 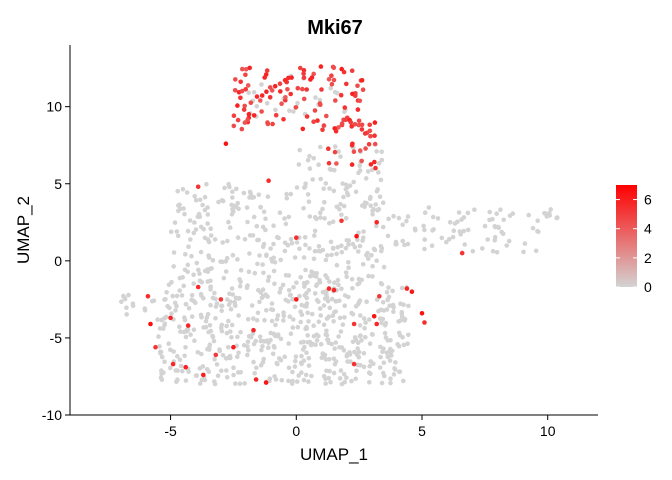 What do you see at coordinates (56, 338) in the screenshot?
I see `y-tick-label: -5` at bounding box center [56, 338].